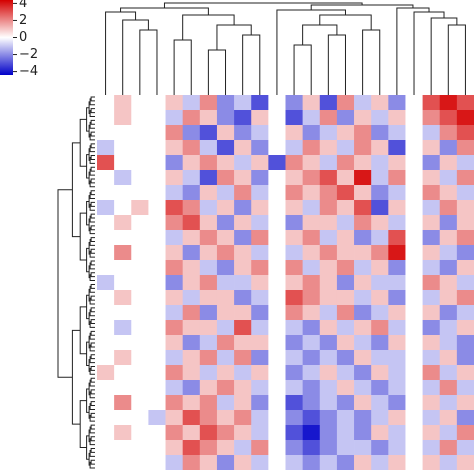  What do you see at coordinates (6, 37) in the screenshot?
I see `colorbar` at bounding box center [6, 37].